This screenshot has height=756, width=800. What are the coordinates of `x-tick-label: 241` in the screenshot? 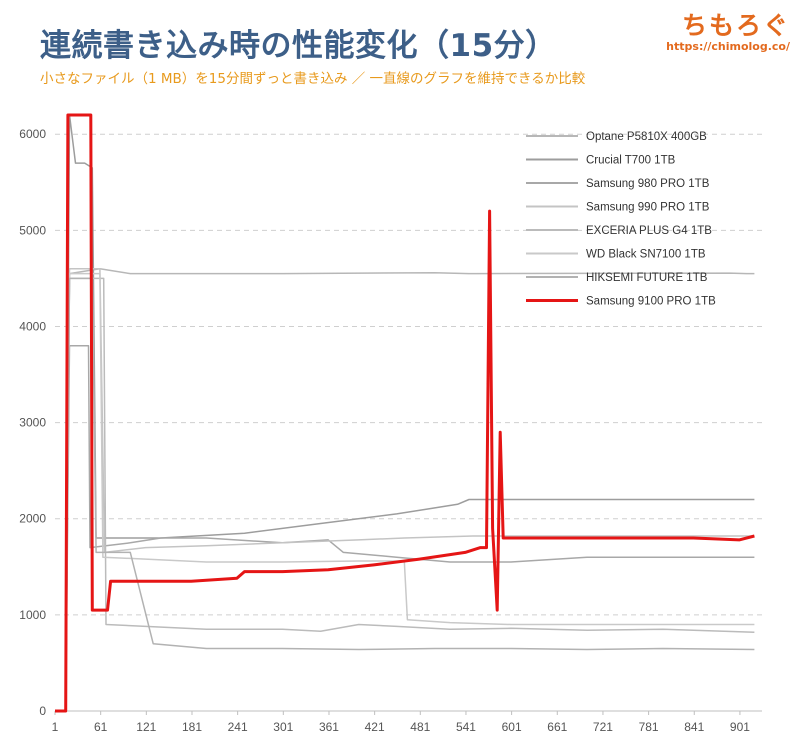 It's located at (238, 727).